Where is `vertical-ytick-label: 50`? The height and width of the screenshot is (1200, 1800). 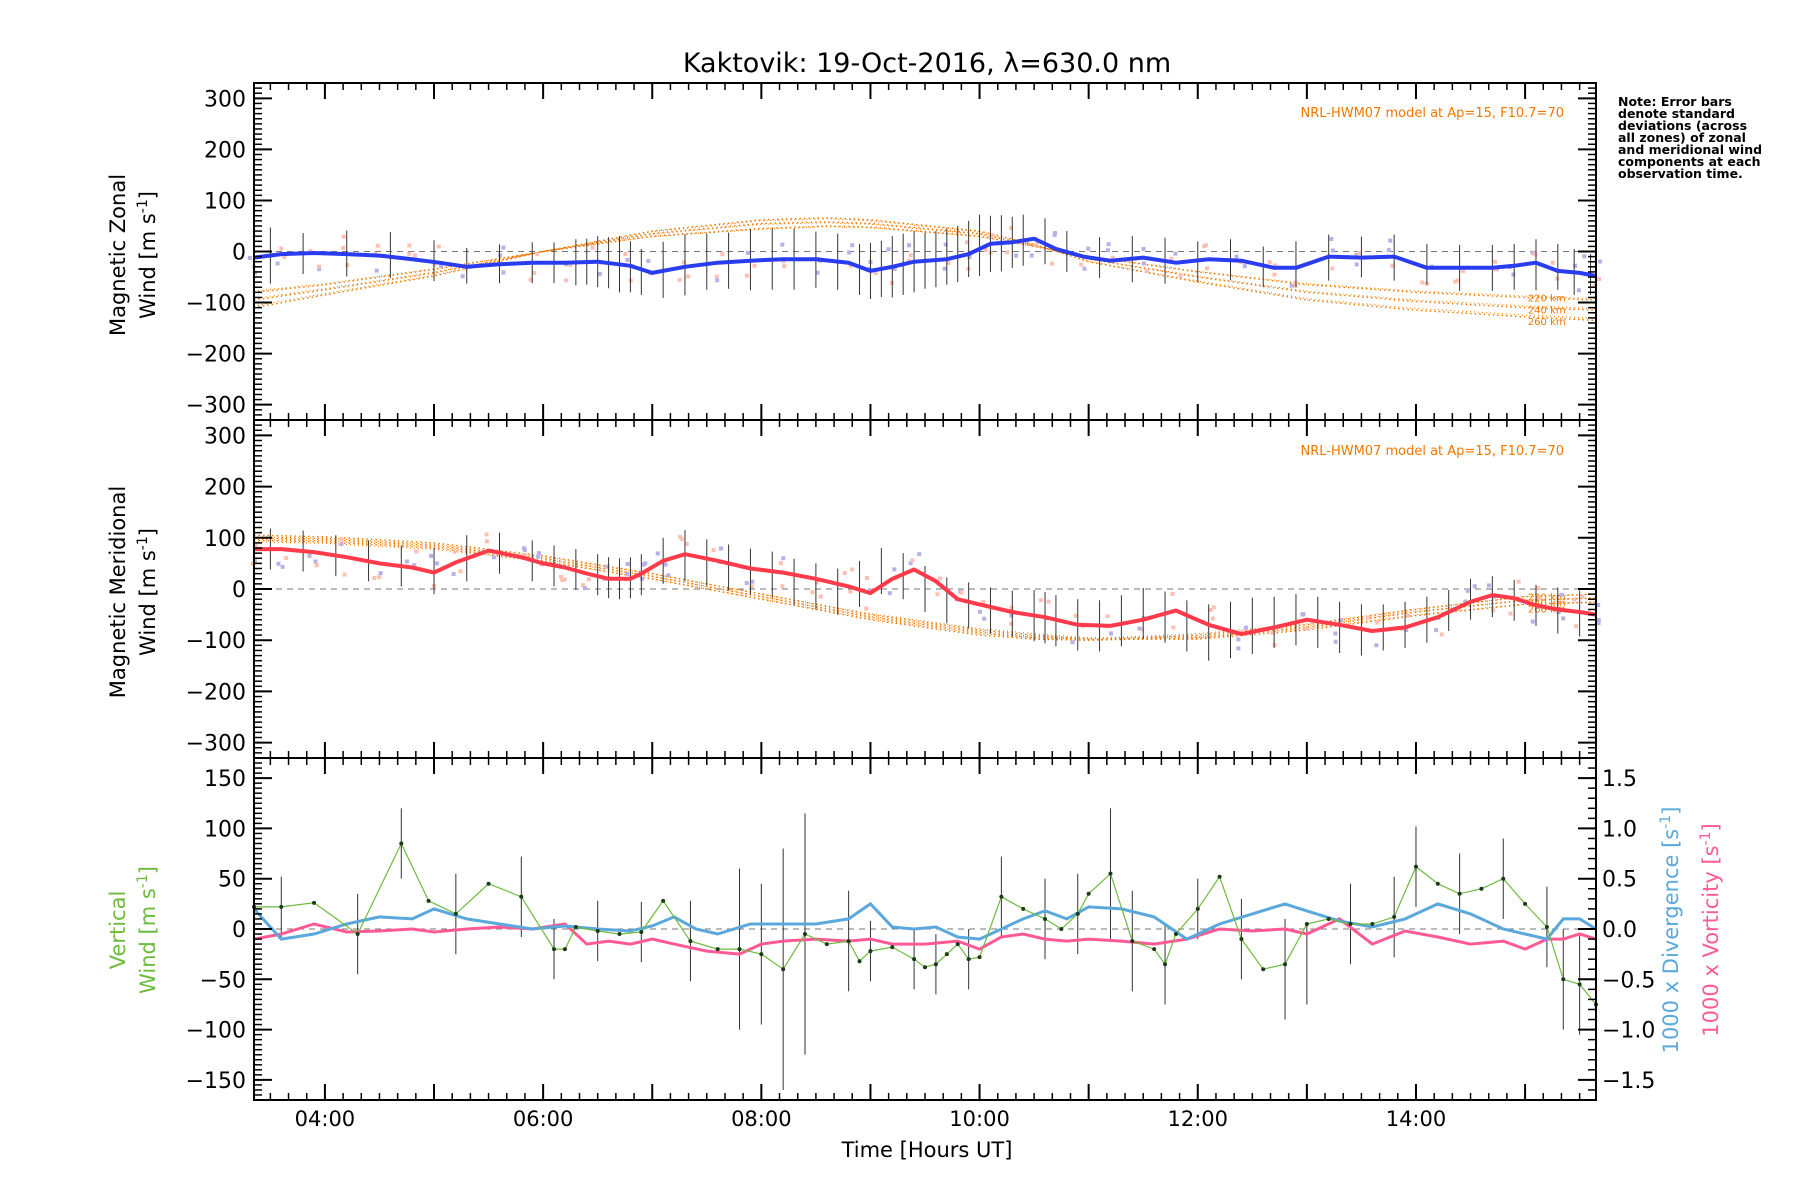 vertical-ytick-label: 50 is located at coordinates (232, 880).